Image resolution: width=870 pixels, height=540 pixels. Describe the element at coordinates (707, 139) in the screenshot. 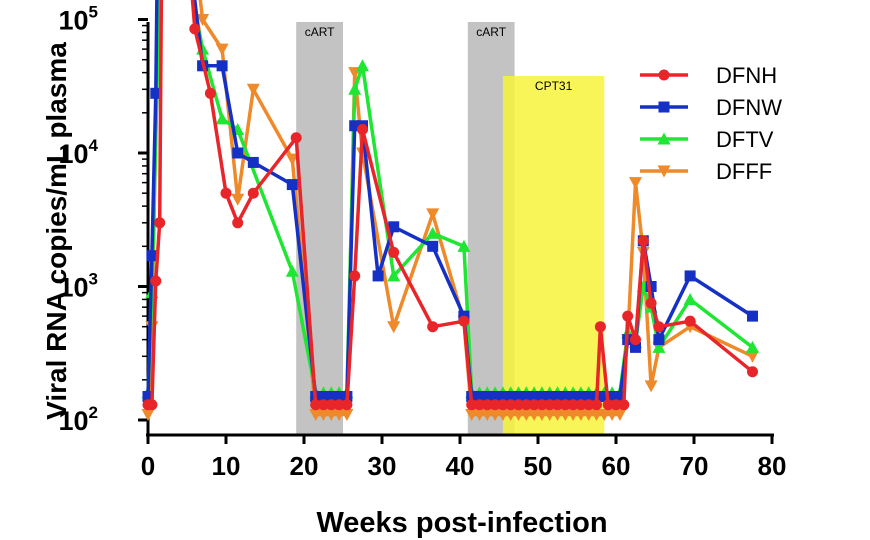

I see `legend-item: DFTV` at that location.